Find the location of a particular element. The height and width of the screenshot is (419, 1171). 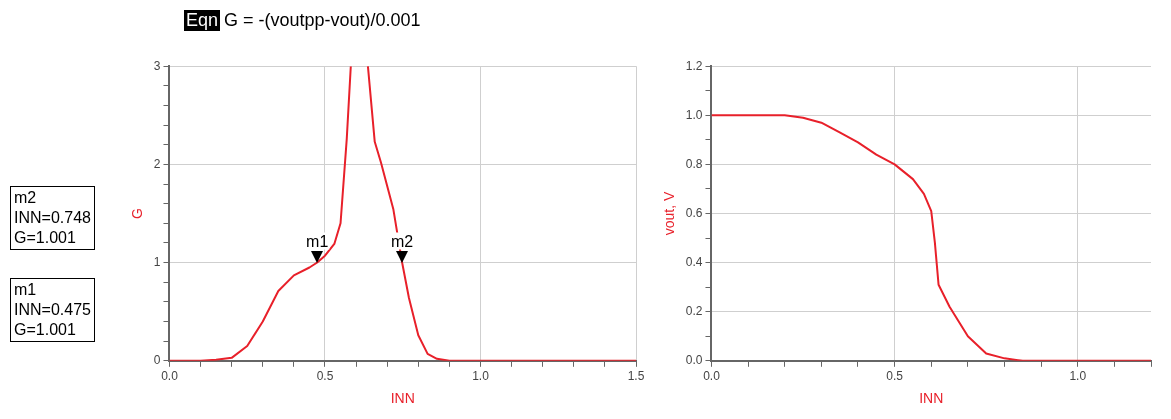

y-tick-label: 3 is located at coordinates (157, 65).